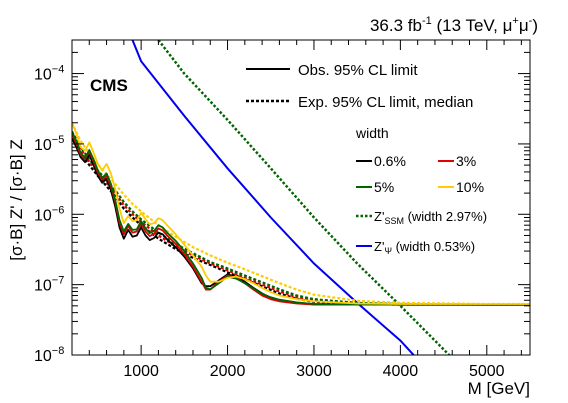  I want to click on energy-text: (13 TeV, μ, so click(472, 25).